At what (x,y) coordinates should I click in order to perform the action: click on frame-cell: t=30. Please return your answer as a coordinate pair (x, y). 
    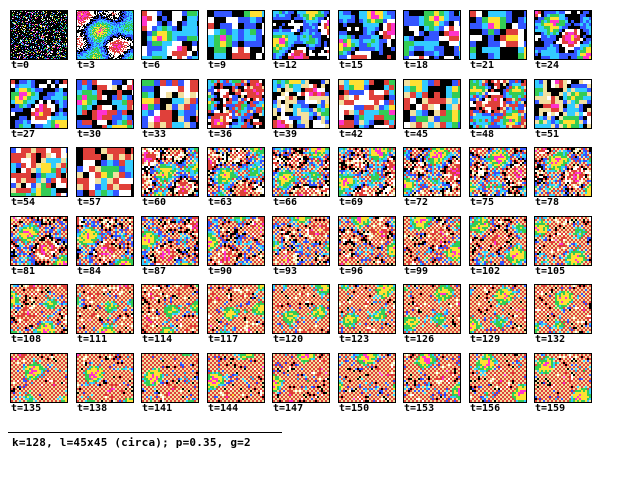
    Looking at the image, I should click on (105, 109).